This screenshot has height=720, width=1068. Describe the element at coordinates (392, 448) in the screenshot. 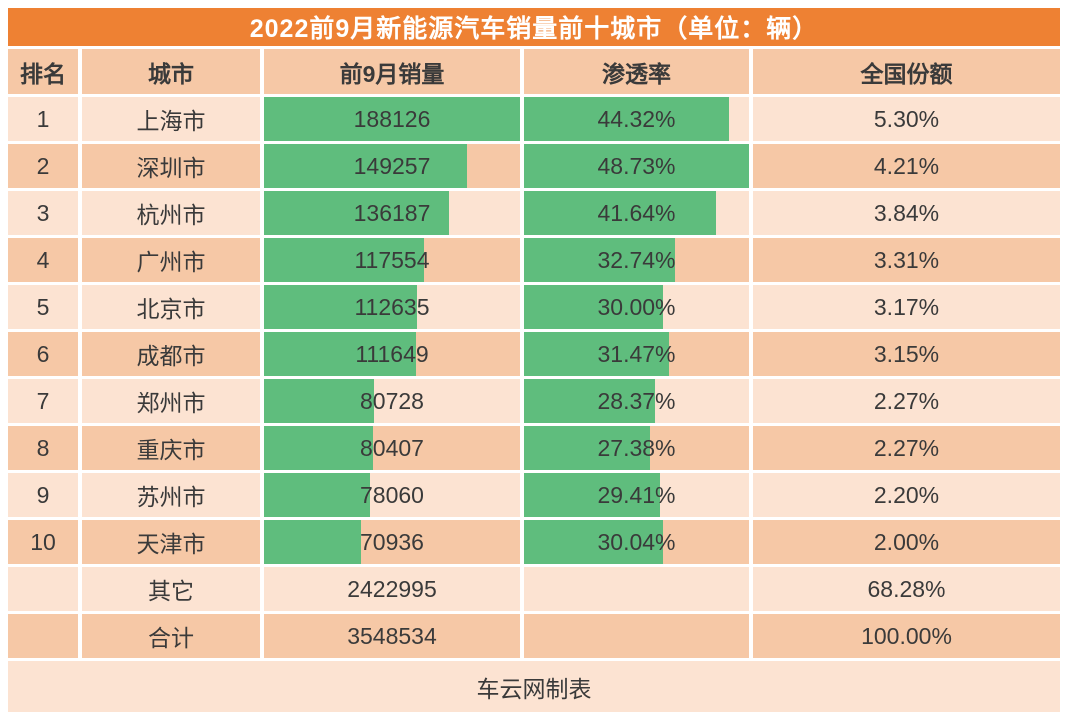

I see `sales-cell: 80407` at that location.